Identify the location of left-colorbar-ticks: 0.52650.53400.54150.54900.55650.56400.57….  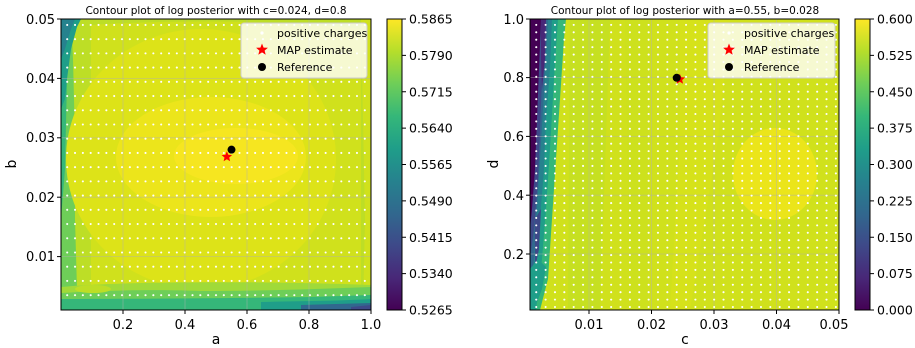
(427, 165).